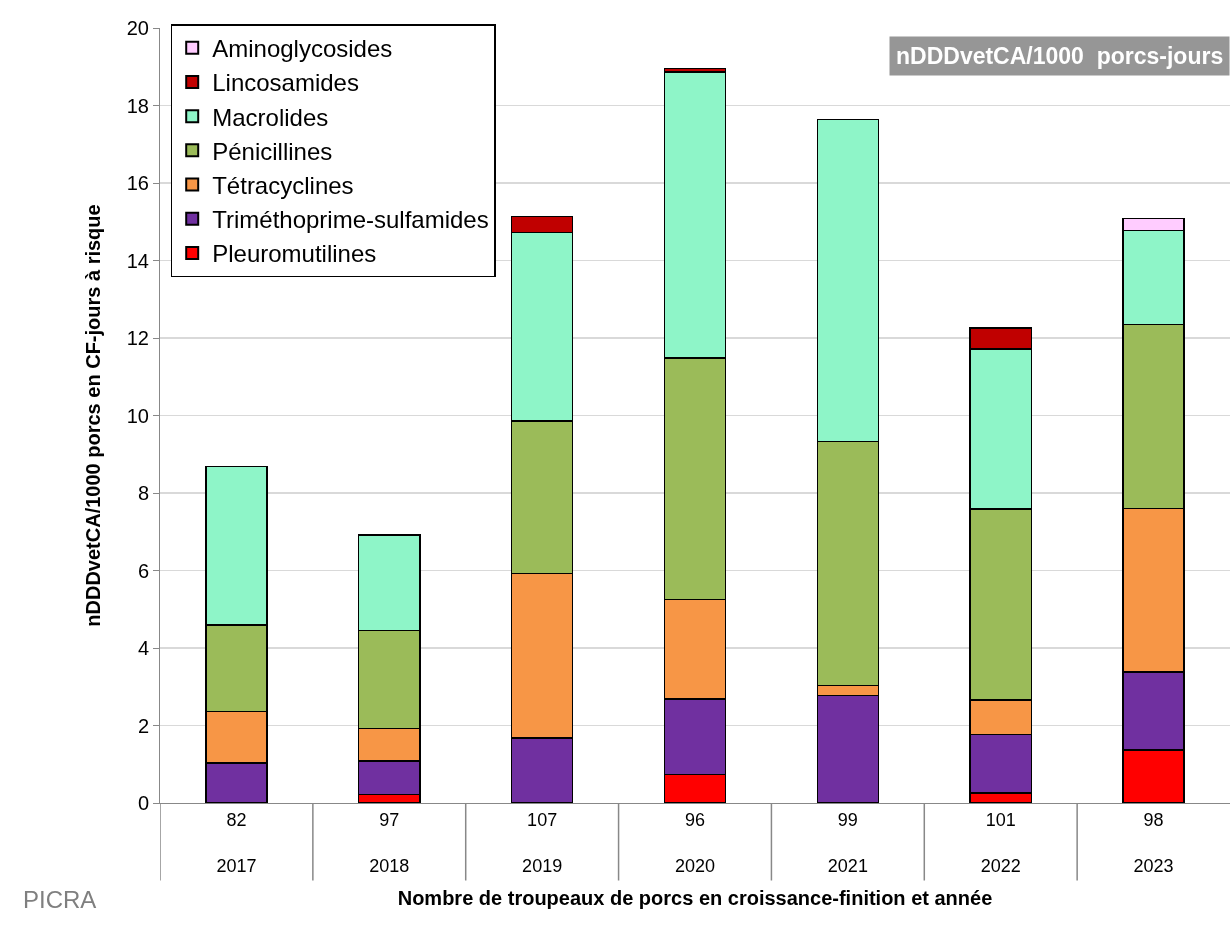  Describe the element at coordinates (294, 254) in the screenshot. I see `legend-label: Pleuromutilines` at that location.